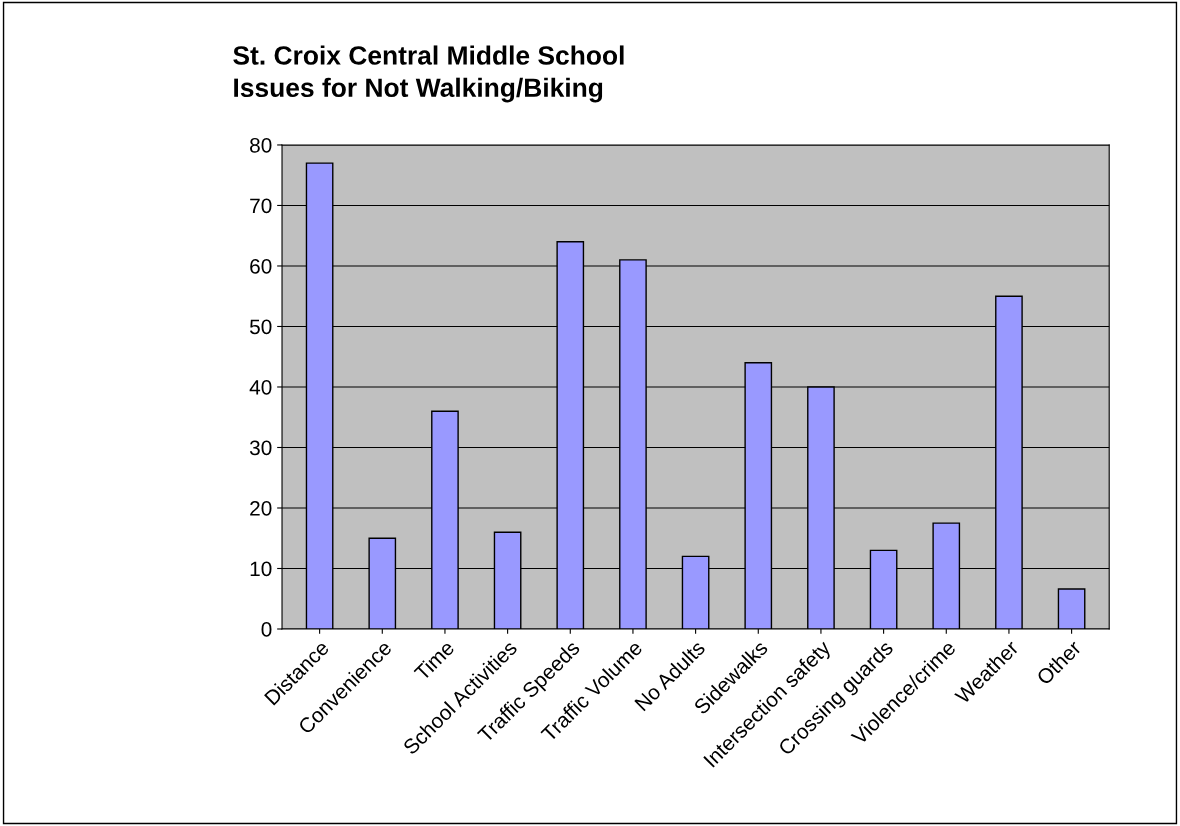 Image resolution: width=1180 pixels, height=826 pixels. I want to click on y-tick-label: 80, so click(261, 145).